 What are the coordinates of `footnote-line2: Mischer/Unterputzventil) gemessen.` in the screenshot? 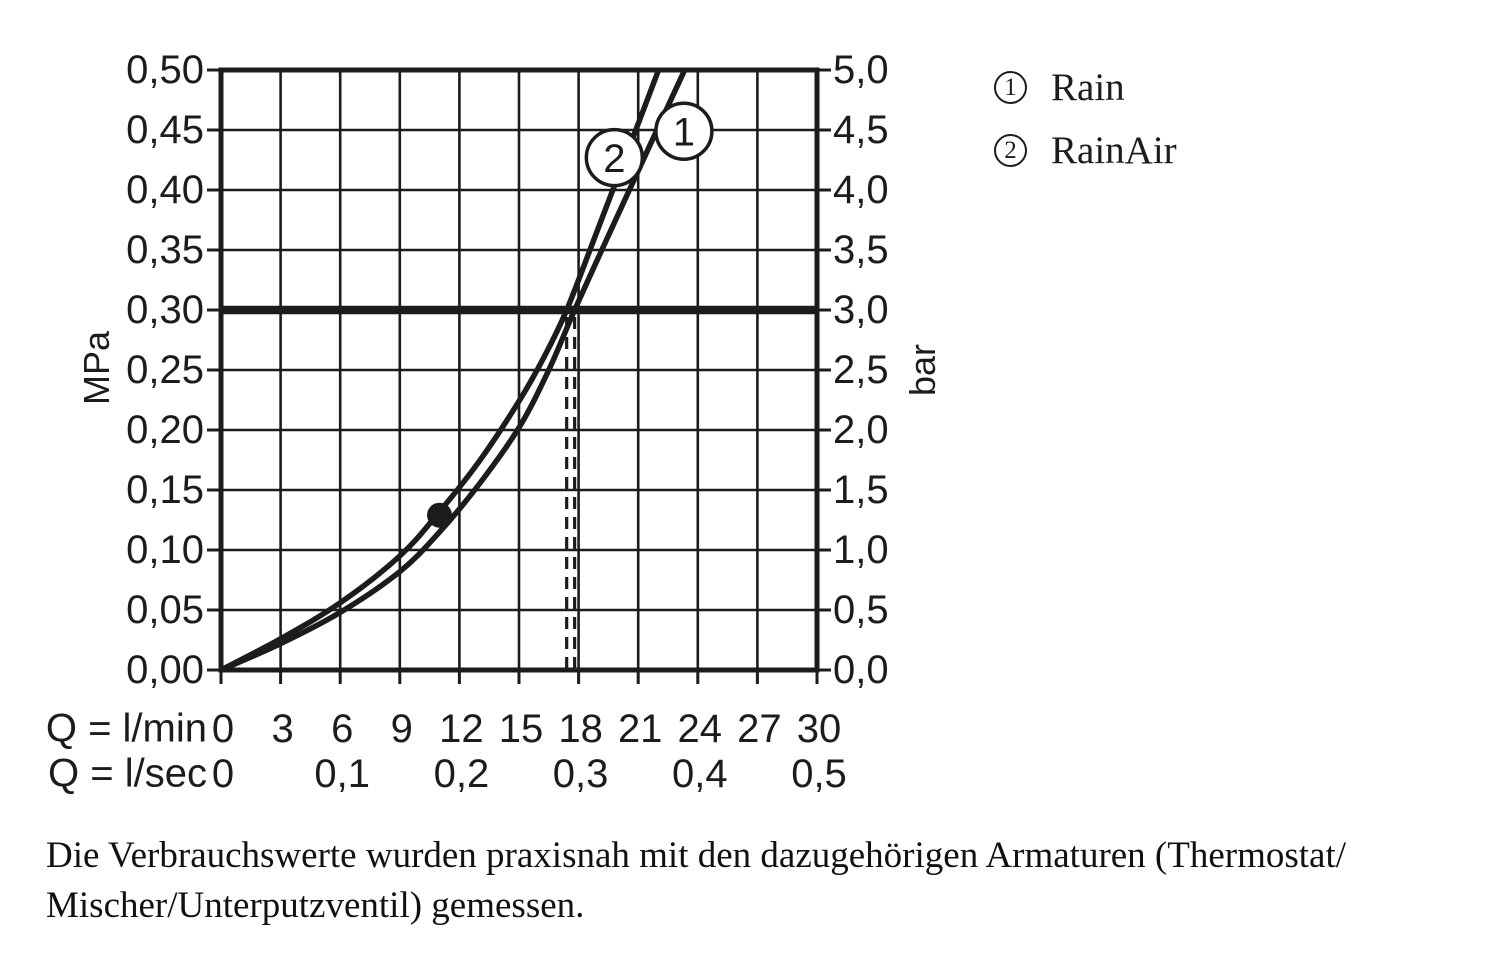 It's located at (315, 905).